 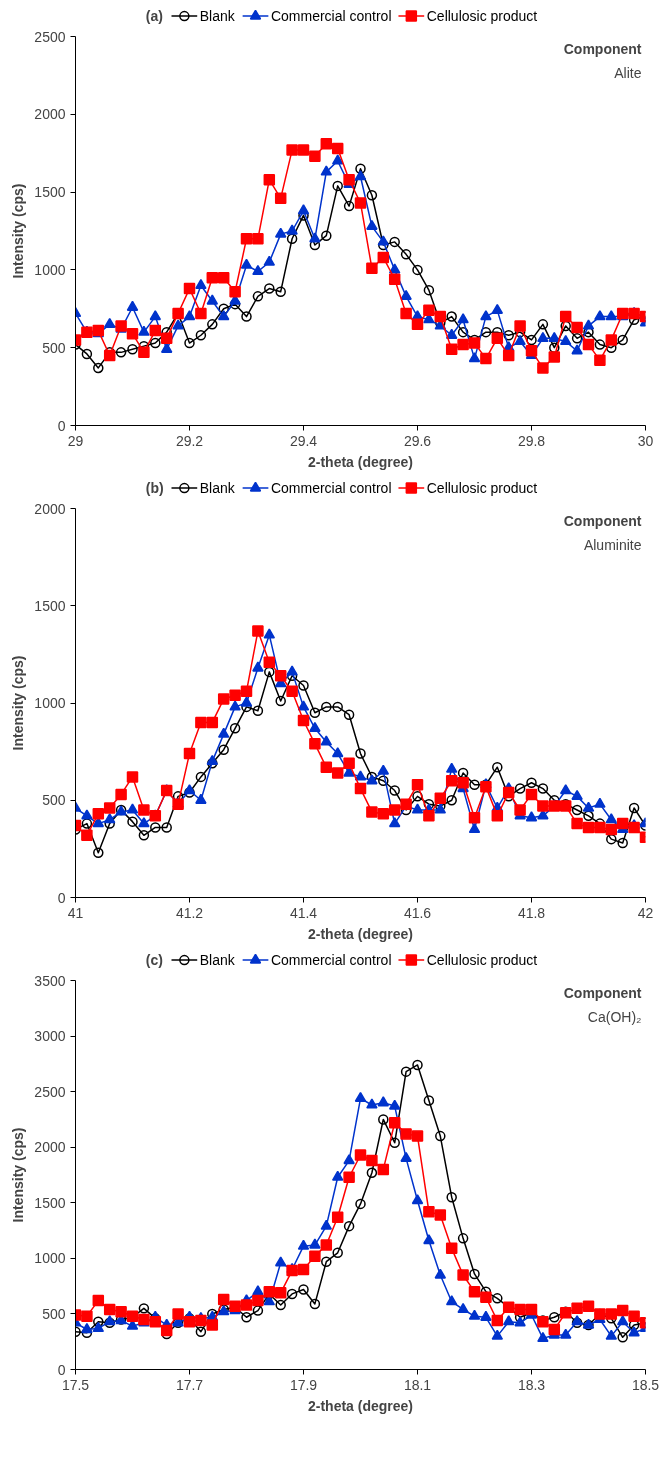 I want to click on chart-title: (a), so click(x=154, y=16).